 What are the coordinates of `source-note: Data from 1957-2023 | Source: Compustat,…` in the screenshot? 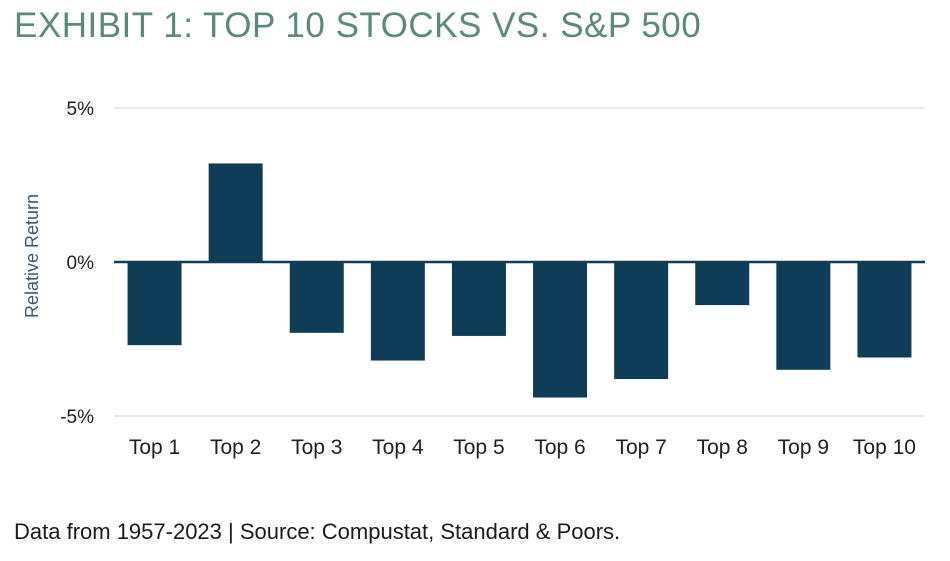 It's located at (317, 531).